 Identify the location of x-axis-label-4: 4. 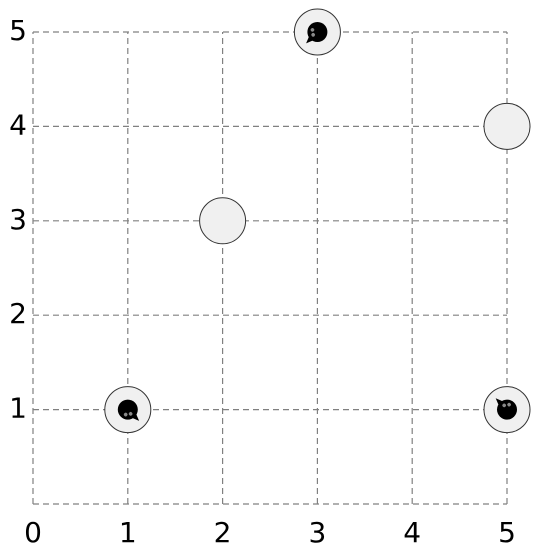
(412, 532).